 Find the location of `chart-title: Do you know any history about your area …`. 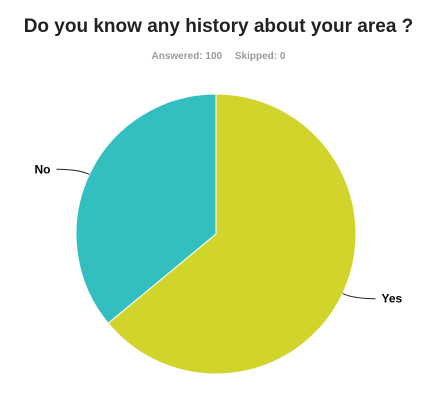

chart-title: Do you know any history about your area … is located at coordinates (218, 26).